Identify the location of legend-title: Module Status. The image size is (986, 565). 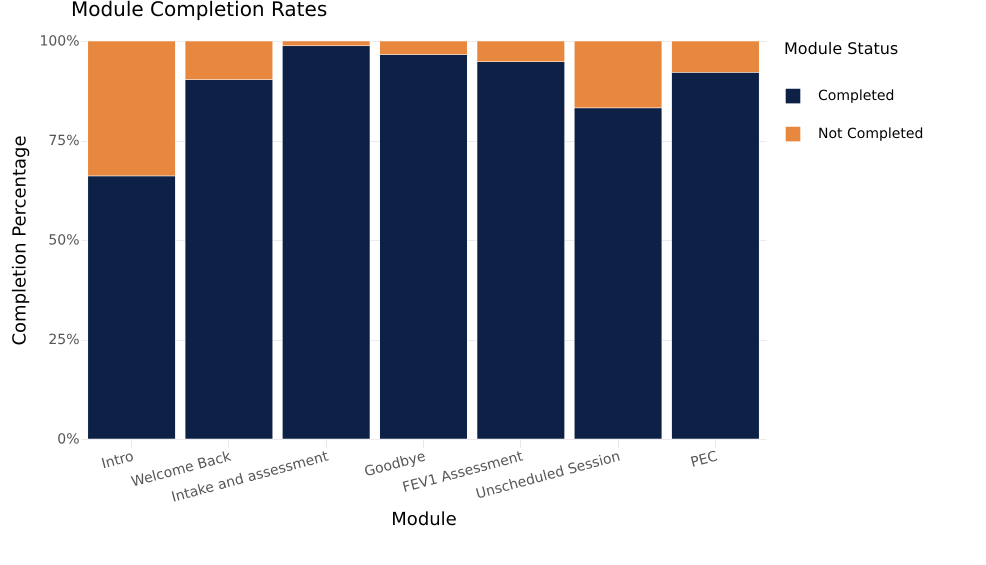
(841, 48).